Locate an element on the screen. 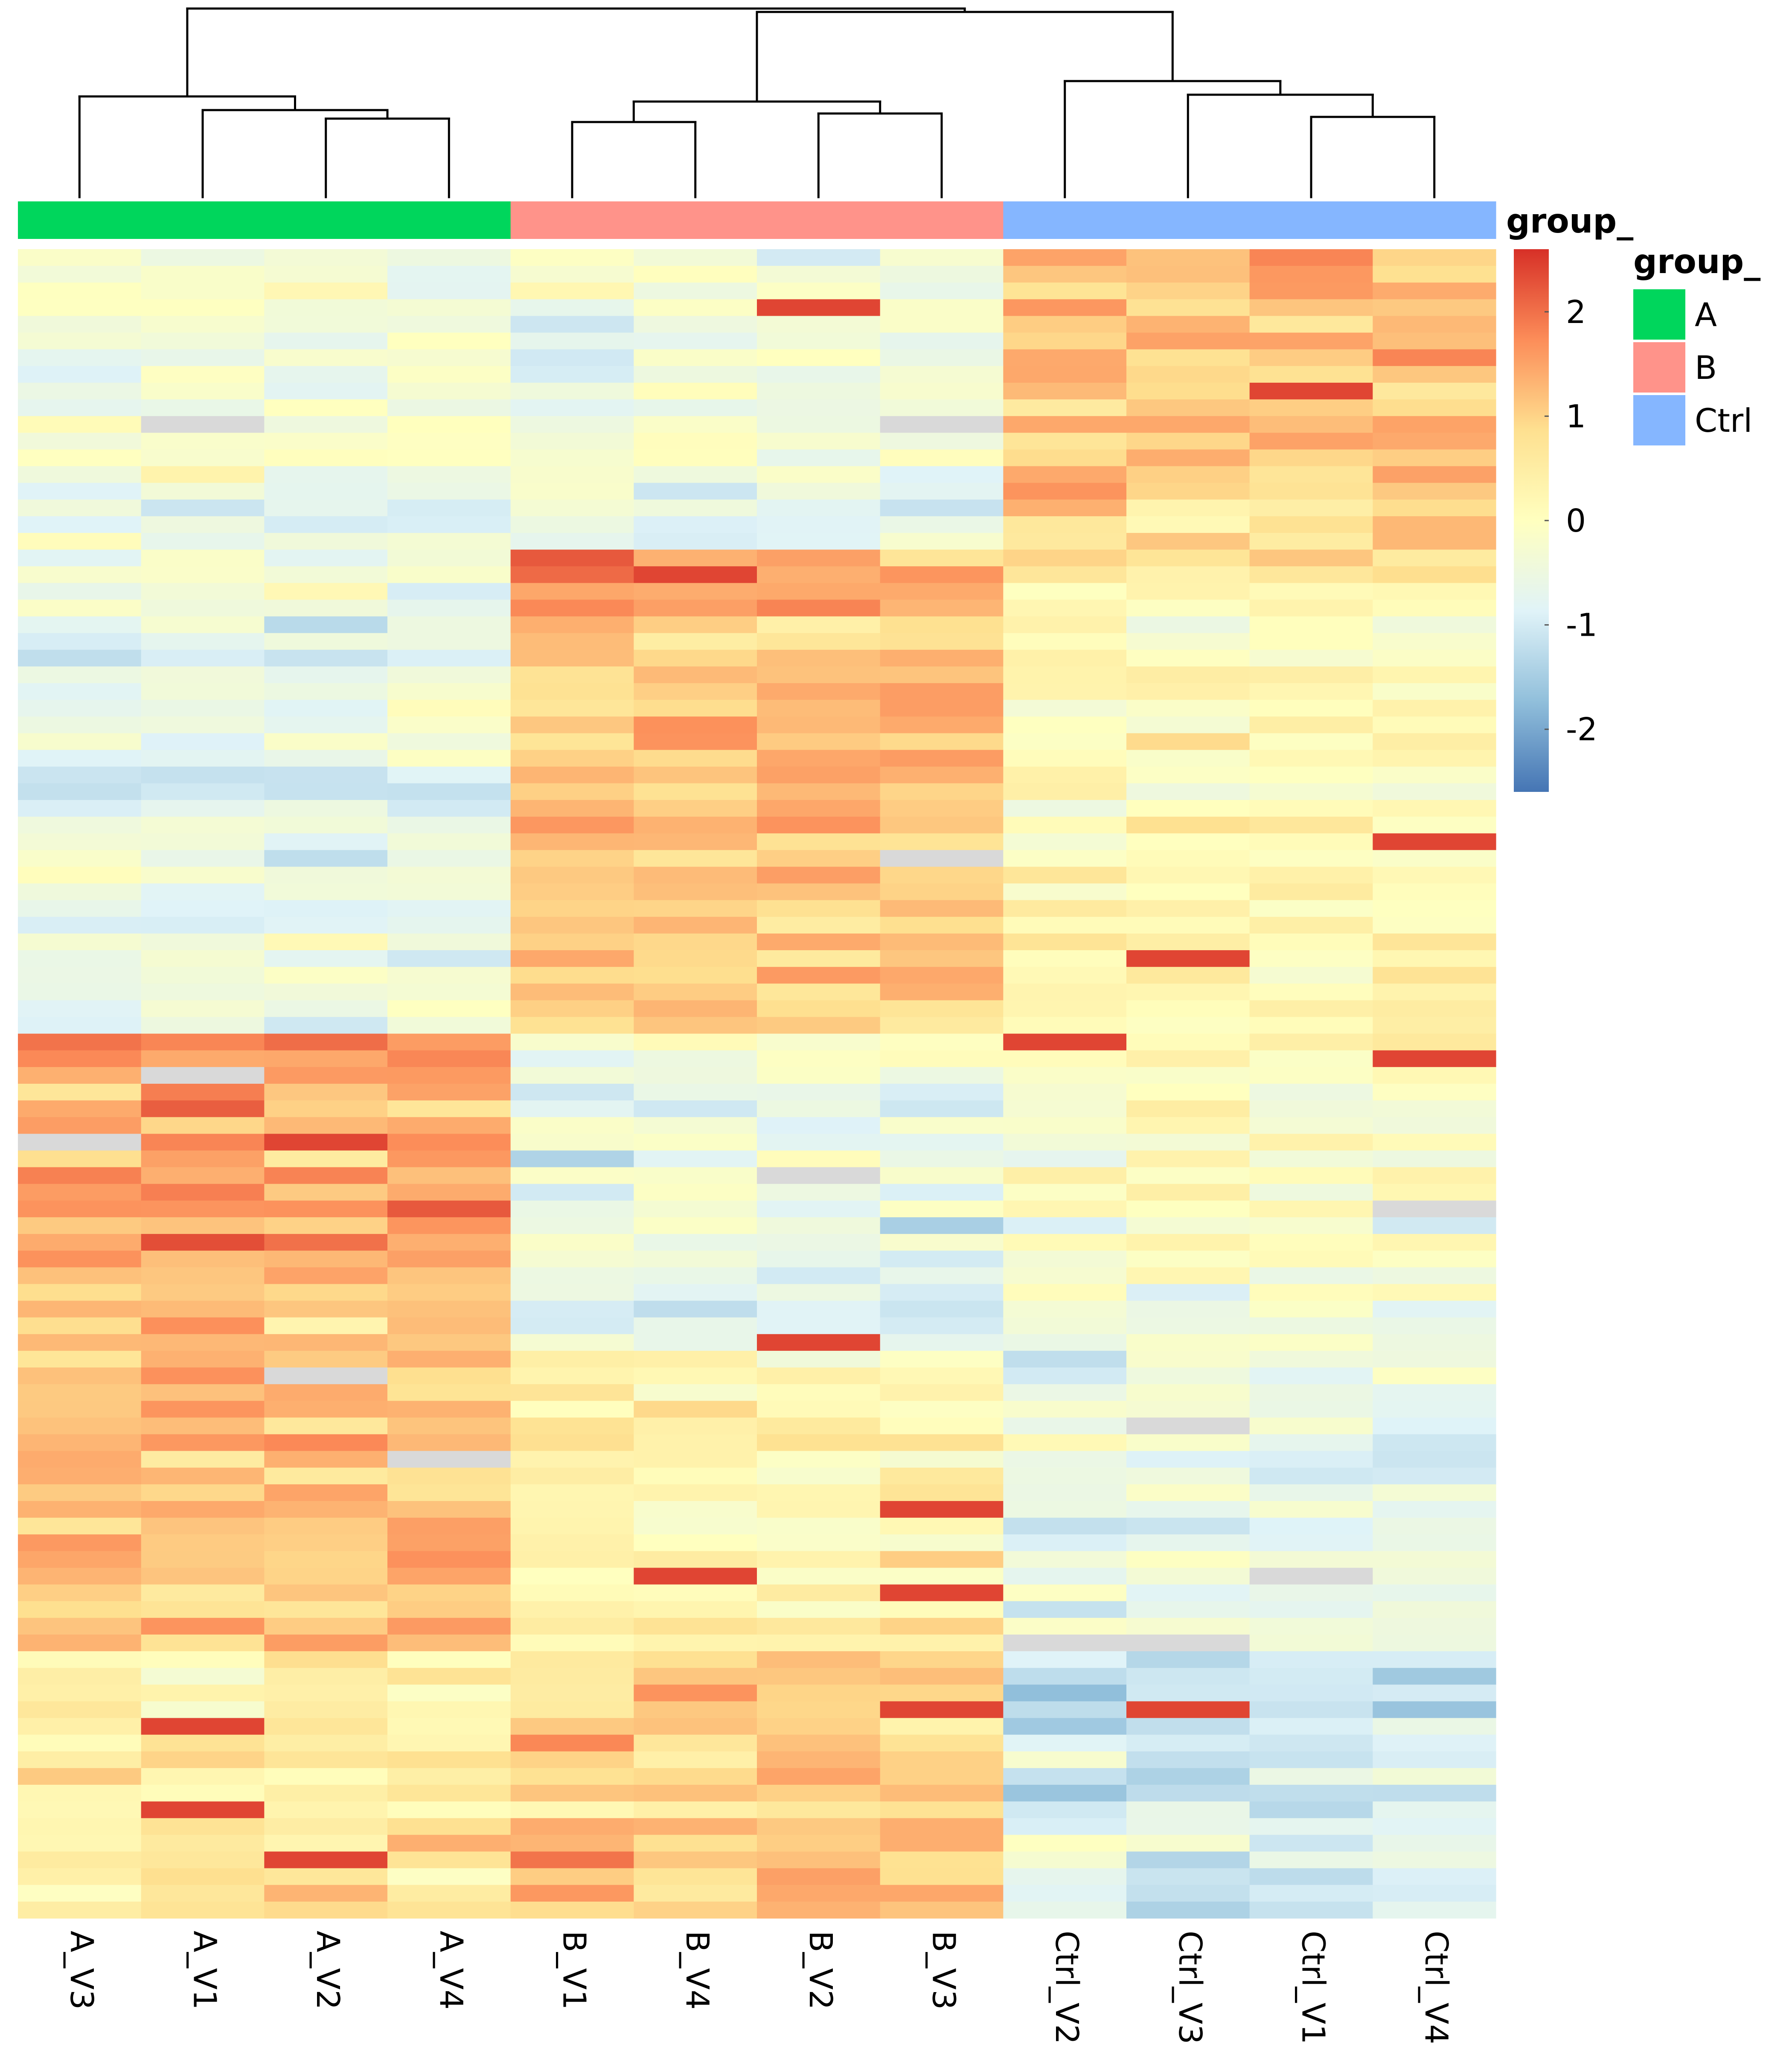 This screenshot has height=2048, width=1792. legend-swatch-a is located at coordinates (1659, 314).